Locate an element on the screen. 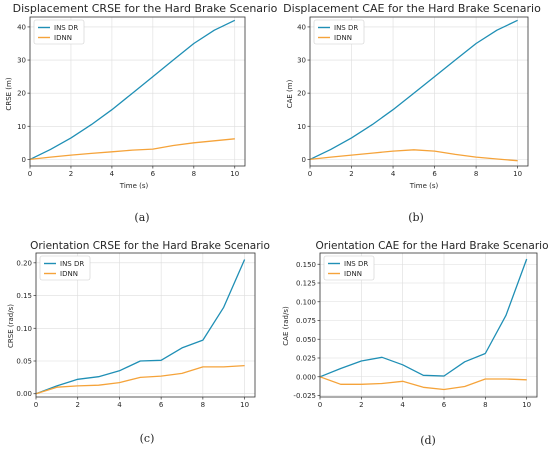  panel-b-legend-label-0: INS DR is located at coordinates (346, 28).